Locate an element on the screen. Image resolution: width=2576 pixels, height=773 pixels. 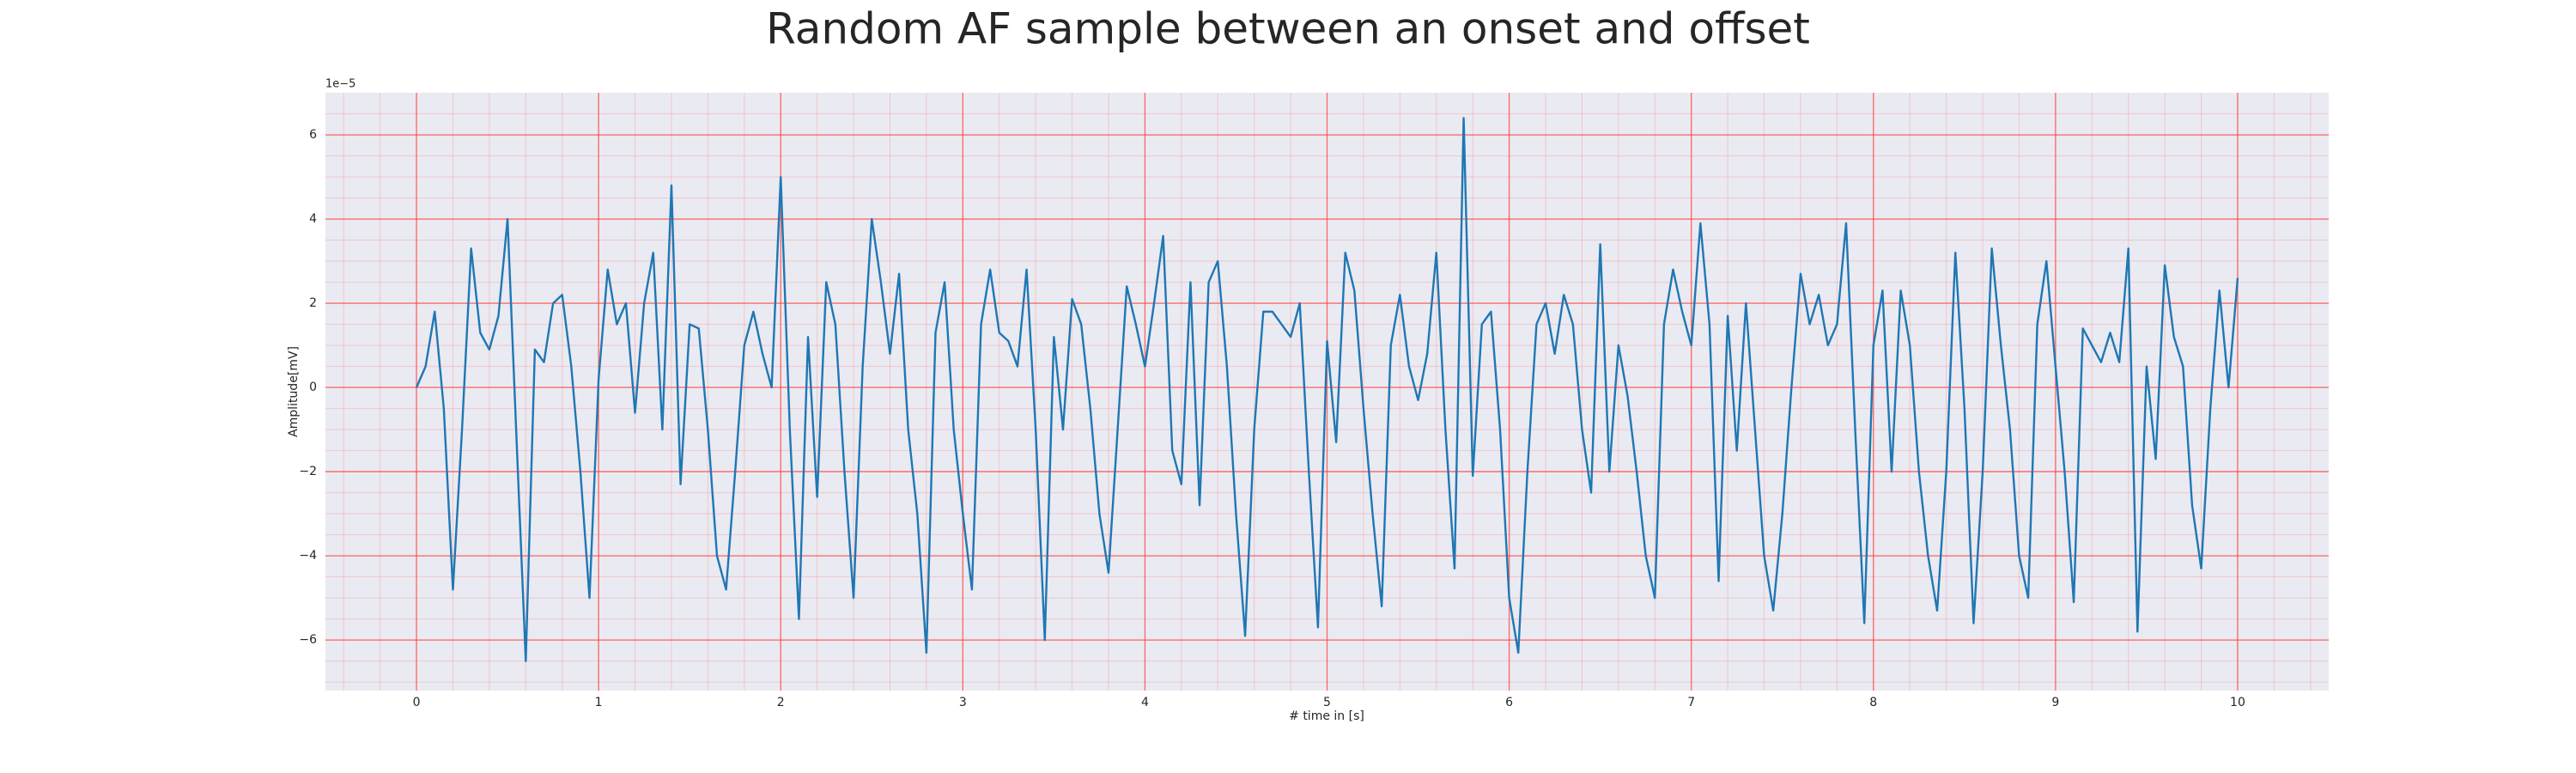
y-axis-label: Amplitude[mV] is located at coordinates (294, 391).